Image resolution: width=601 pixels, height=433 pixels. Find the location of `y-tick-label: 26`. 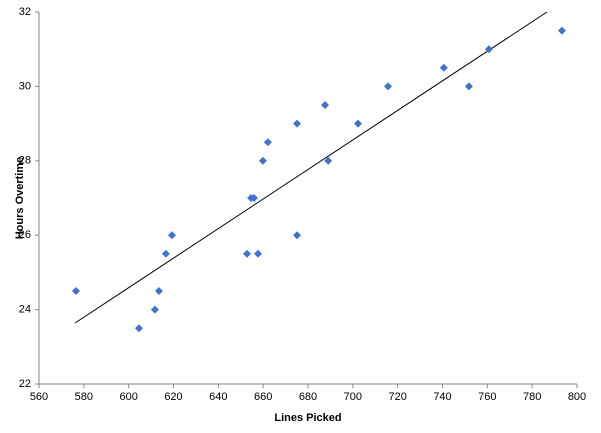

y-tick-label: 26 is located at coordinates (25, 235).